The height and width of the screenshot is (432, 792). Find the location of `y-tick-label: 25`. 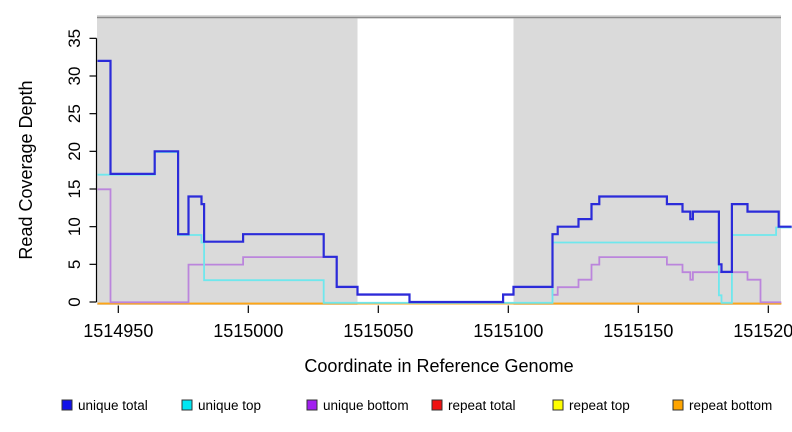

y-tick-label: 25 is located at coordinates (74, 113).